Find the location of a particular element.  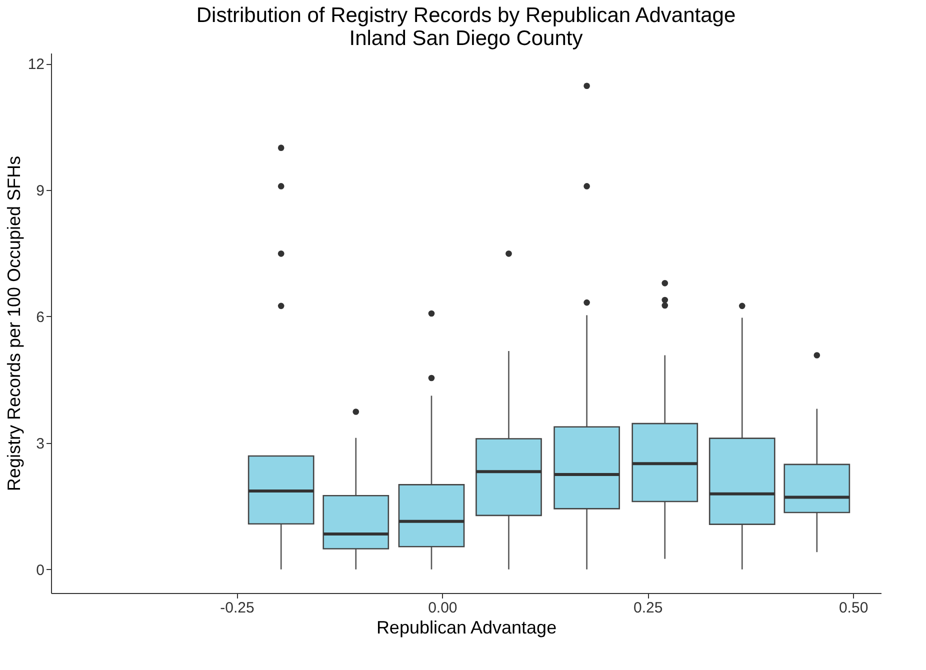

y-tick-label: 3 is located at coordinates (40, 443).